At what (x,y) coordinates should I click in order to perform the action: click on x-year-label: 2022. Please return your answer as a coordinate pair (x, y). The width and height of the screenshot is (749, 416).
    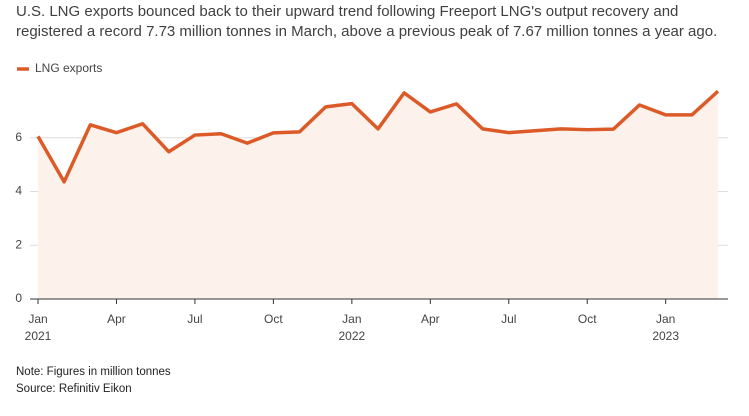
    Looking at the image, I should click on (351, 336).